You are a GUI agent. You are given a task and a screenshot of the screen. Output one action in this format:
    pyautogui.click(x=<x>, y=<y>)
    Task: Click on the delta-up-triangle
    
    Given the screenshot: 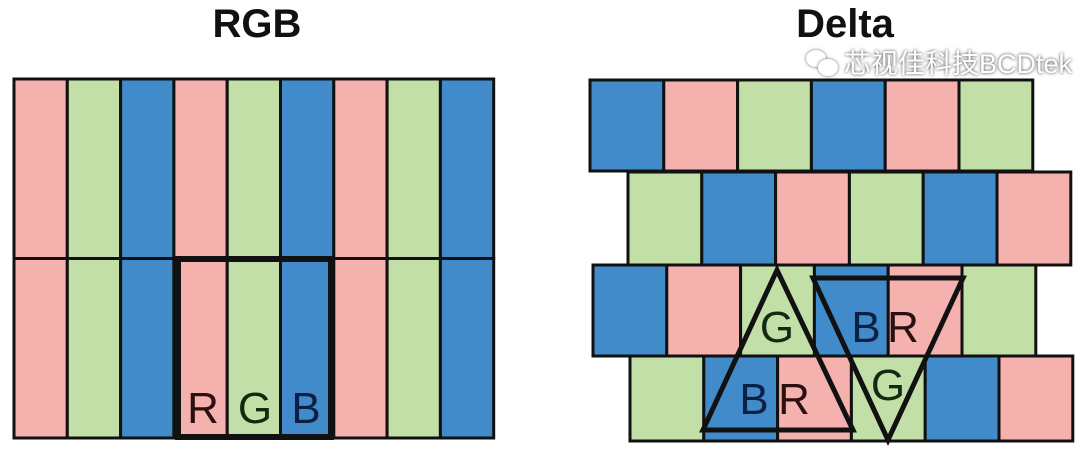 What is the action you would take?
    pyautogui.click(x=778, y=348)
    